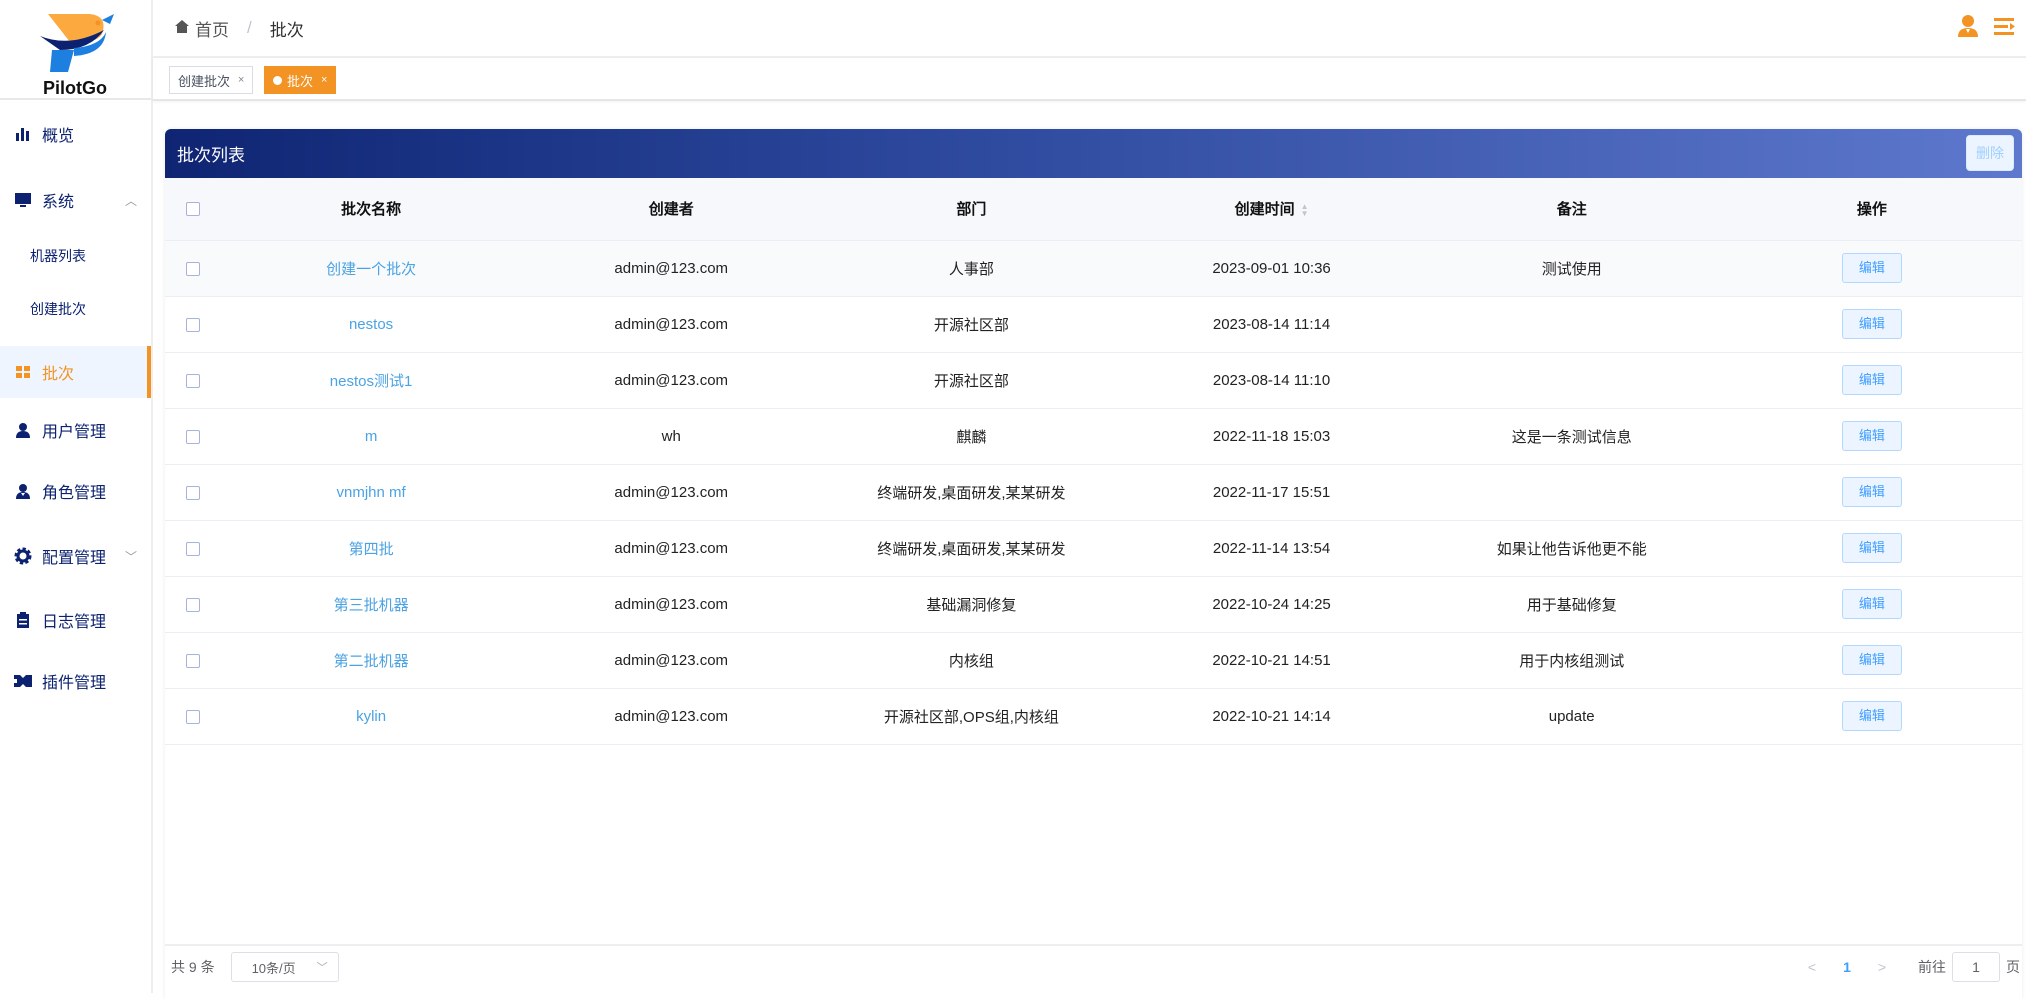  I want to click on menu-toggle-icon, so click(2004, 28).